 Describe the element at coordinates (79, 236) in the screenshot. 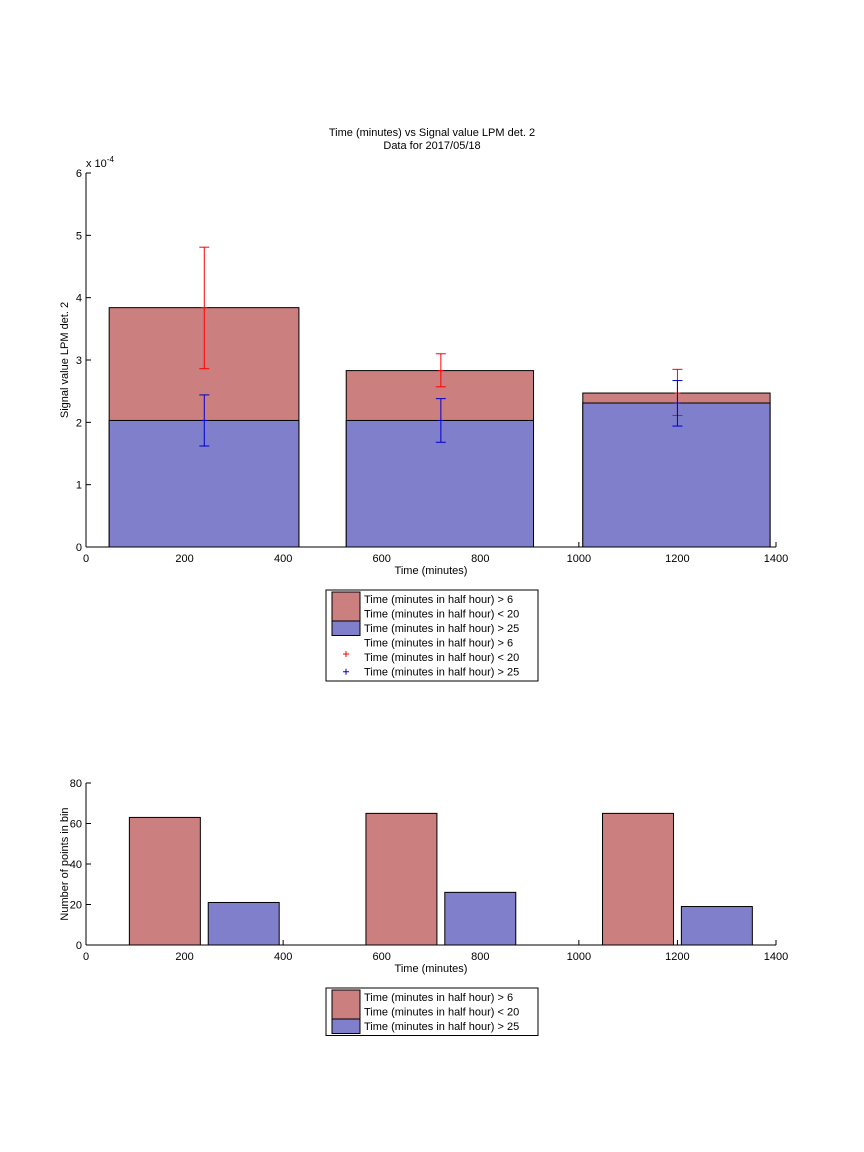

I see `y-tick-label: 5` at that location.